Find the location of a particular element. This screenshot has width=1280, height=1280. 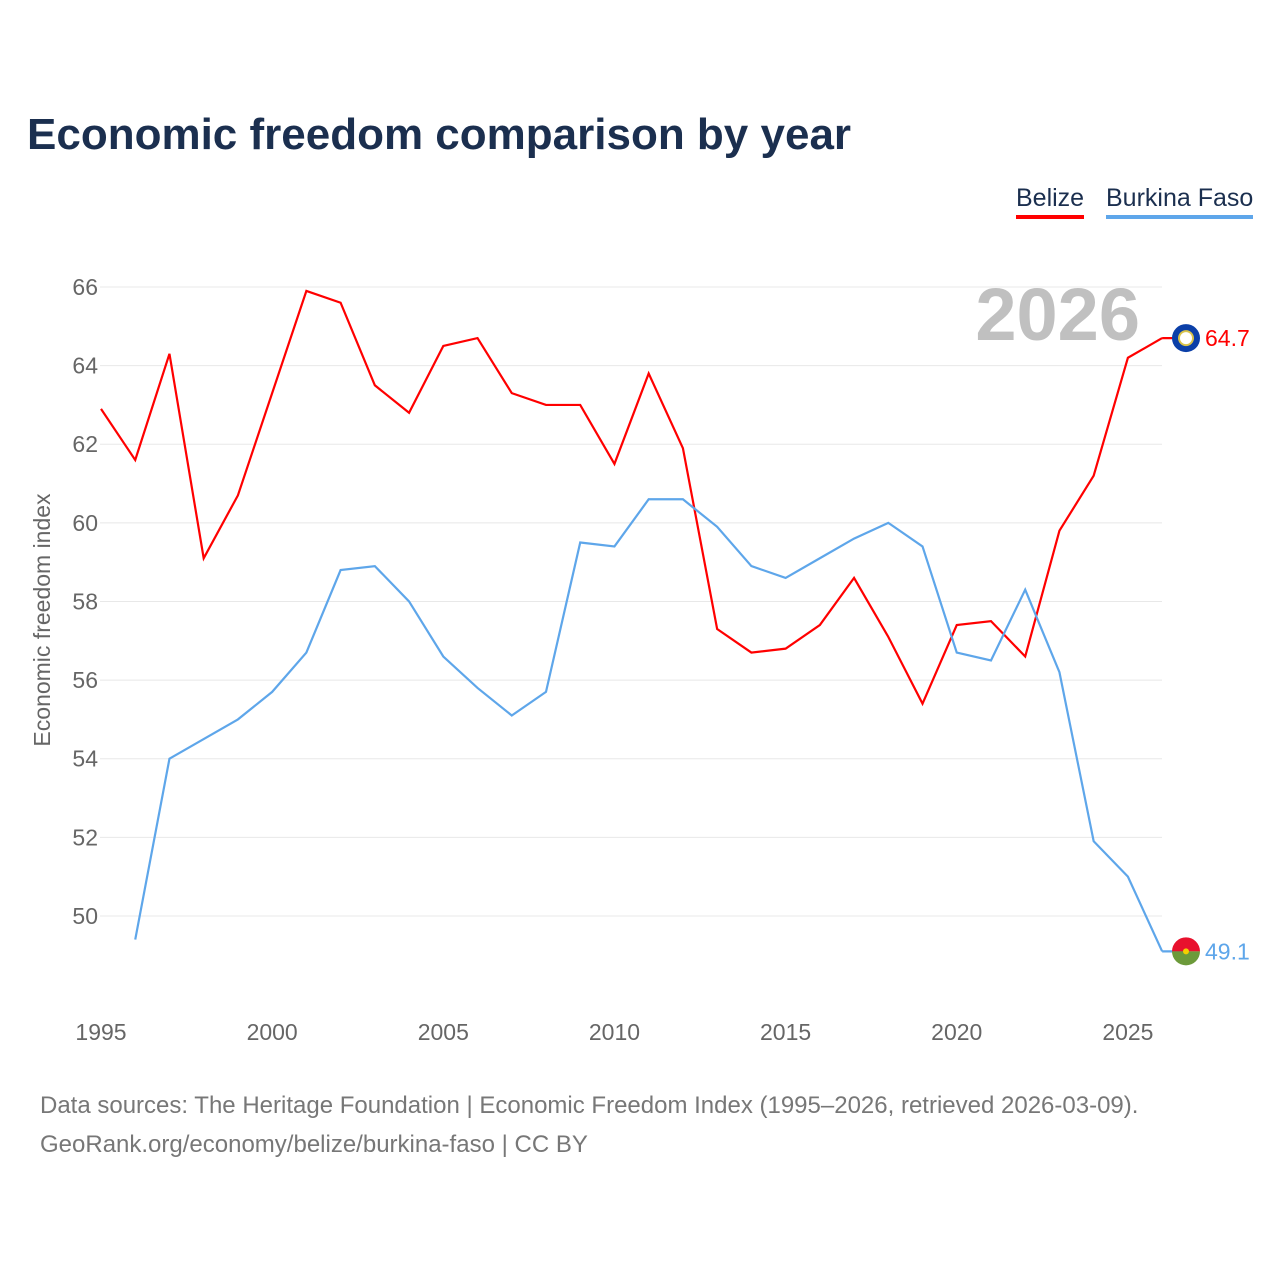

y-tick-label: 52 is located at coordinates (85, 837).